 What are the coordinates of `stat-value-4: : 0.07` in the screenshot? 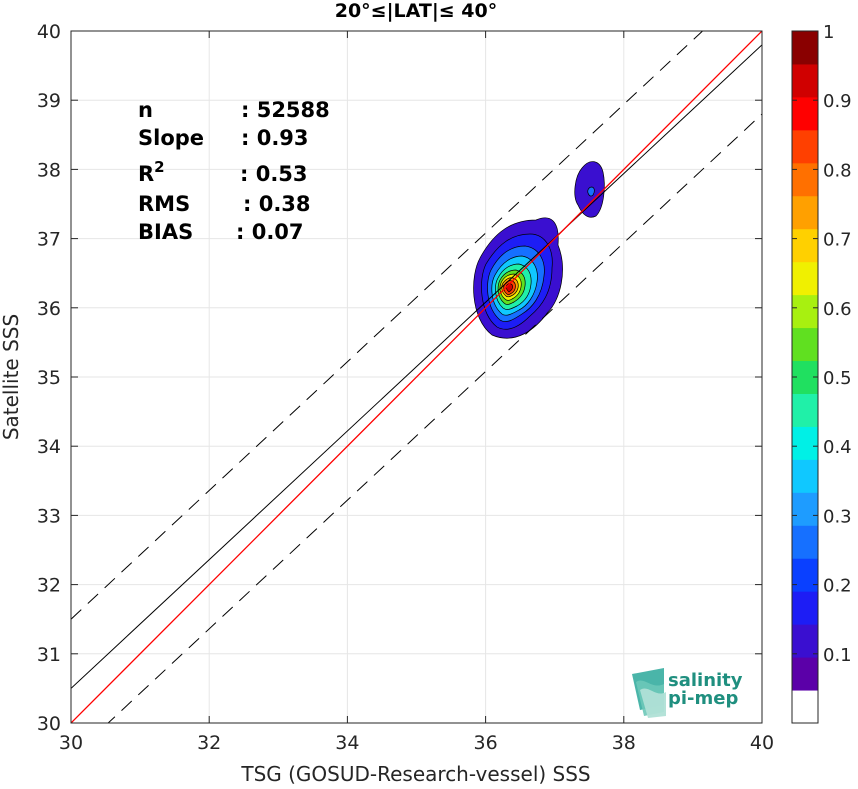 It's located at (270, 232).